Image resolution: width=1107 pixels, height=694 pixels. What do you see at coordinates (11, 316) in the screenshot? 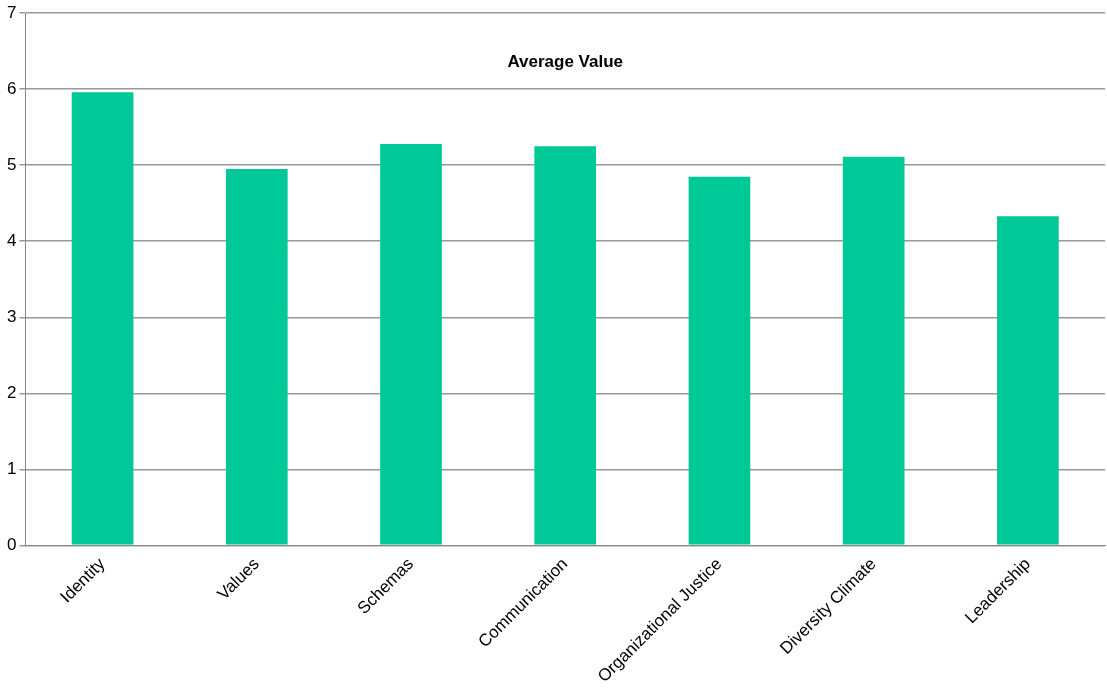
I see `y-tick-label: 3` at bounding box center [11, 316].